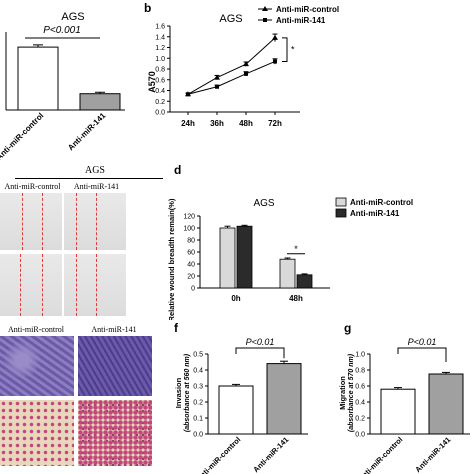  Describe the element at coordinates (198, 435) in the screenshot. I see `panel-f-y-tick-label: 0.0` at that location.